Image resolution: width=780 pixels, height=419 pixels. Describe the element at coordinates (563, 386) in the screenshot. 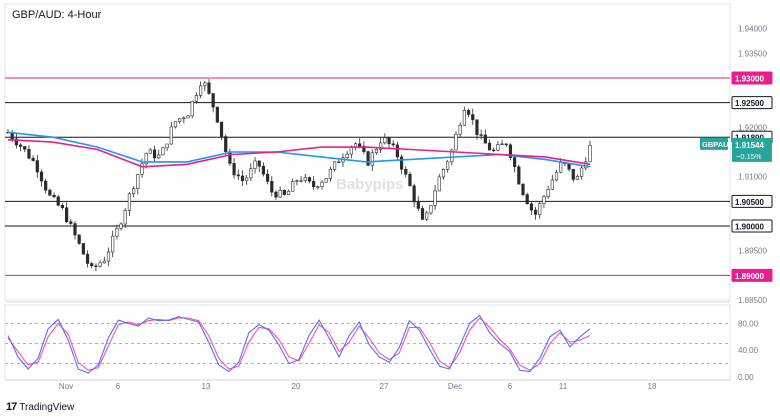

I see `time-tick-label: 11` at that location.